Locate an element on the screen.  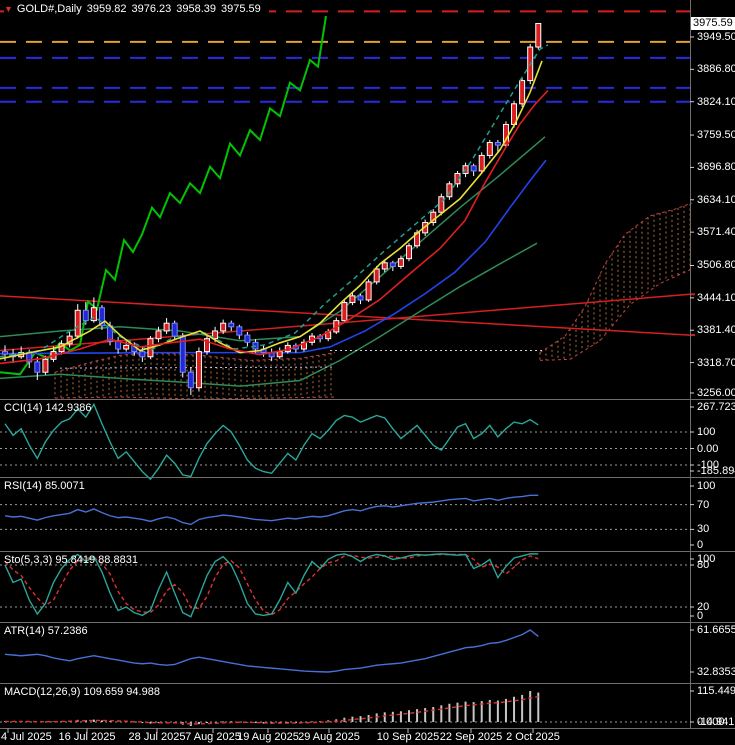
axis-label: 80 is located at coordinates (703, 565).